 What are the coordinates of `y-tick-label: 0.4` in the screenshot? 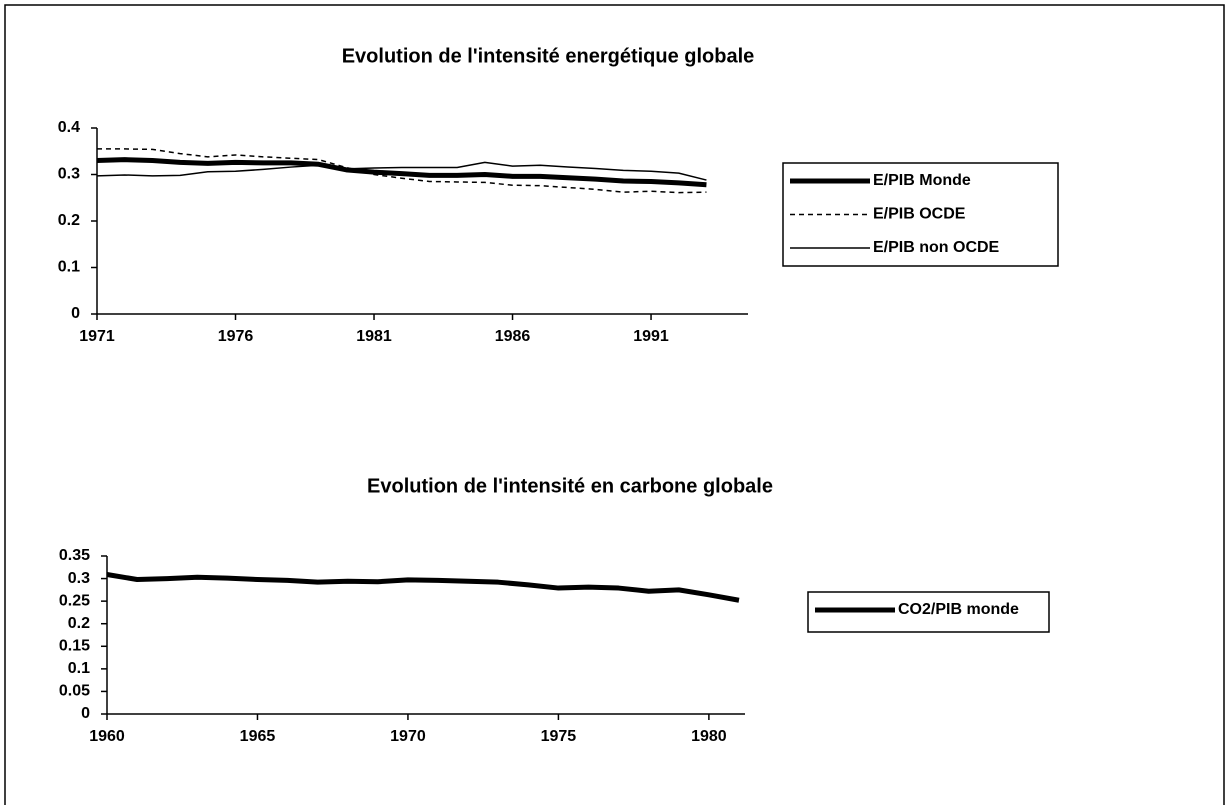 It's located at (69, 127).